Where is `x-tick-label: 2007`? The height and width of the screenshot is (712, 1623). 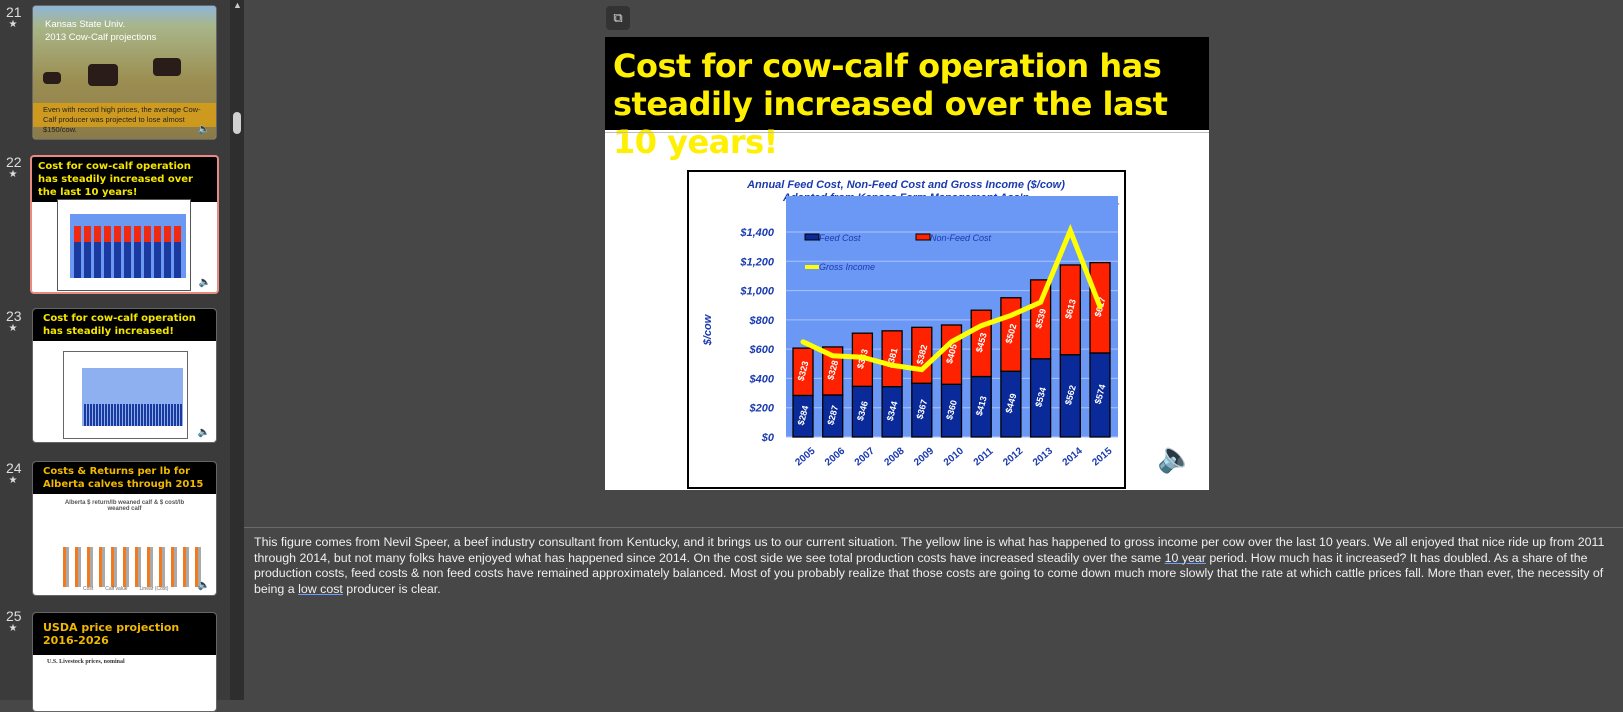 x-tick-label: 2007 is located at coordinates (865, 456).